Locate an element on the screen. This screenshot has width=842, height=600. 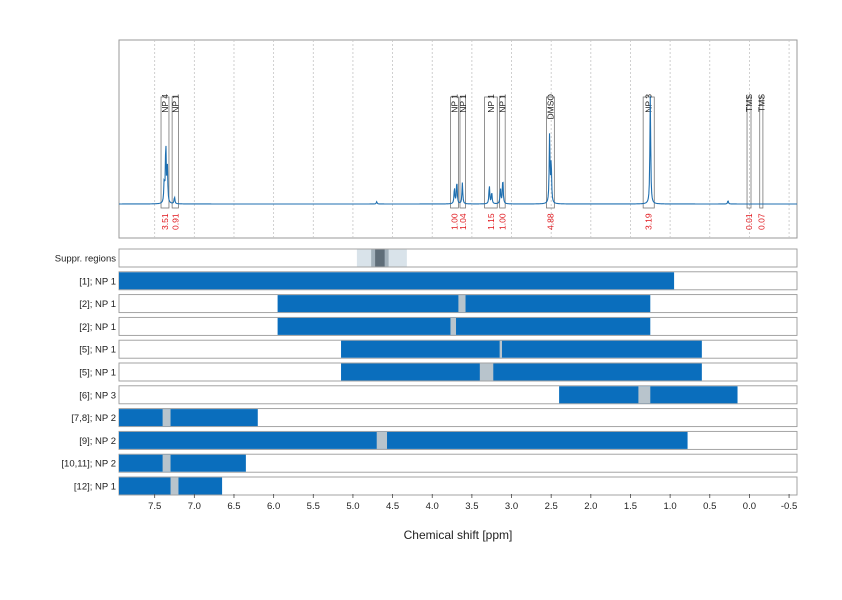
row-label: [12]; NP 1 is located at coordinates (95, 487).